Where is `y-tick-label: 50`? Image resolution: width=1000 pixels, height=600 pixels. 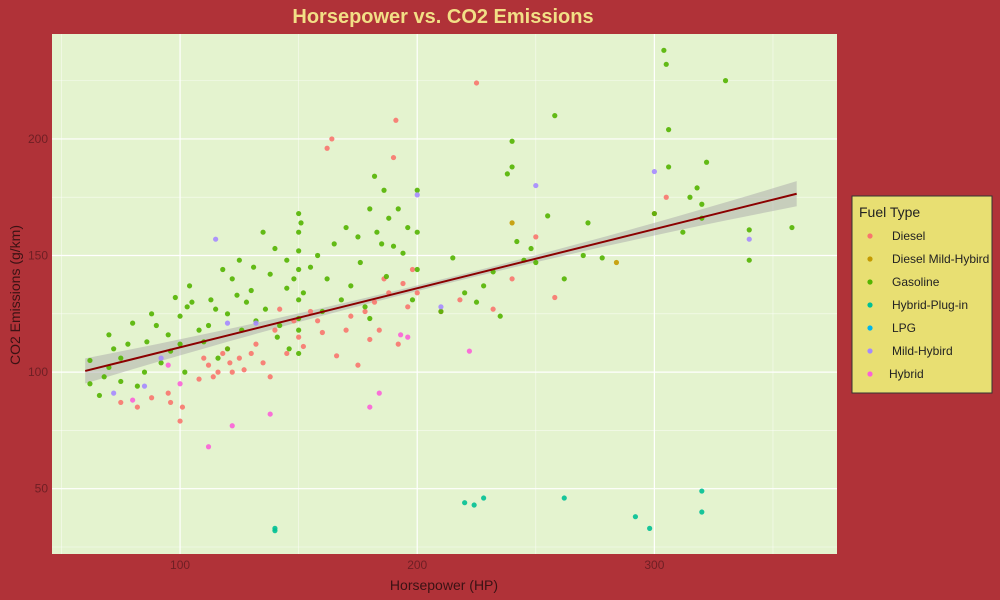
y-tick-label: 50 is located at coordinates (42, 489).